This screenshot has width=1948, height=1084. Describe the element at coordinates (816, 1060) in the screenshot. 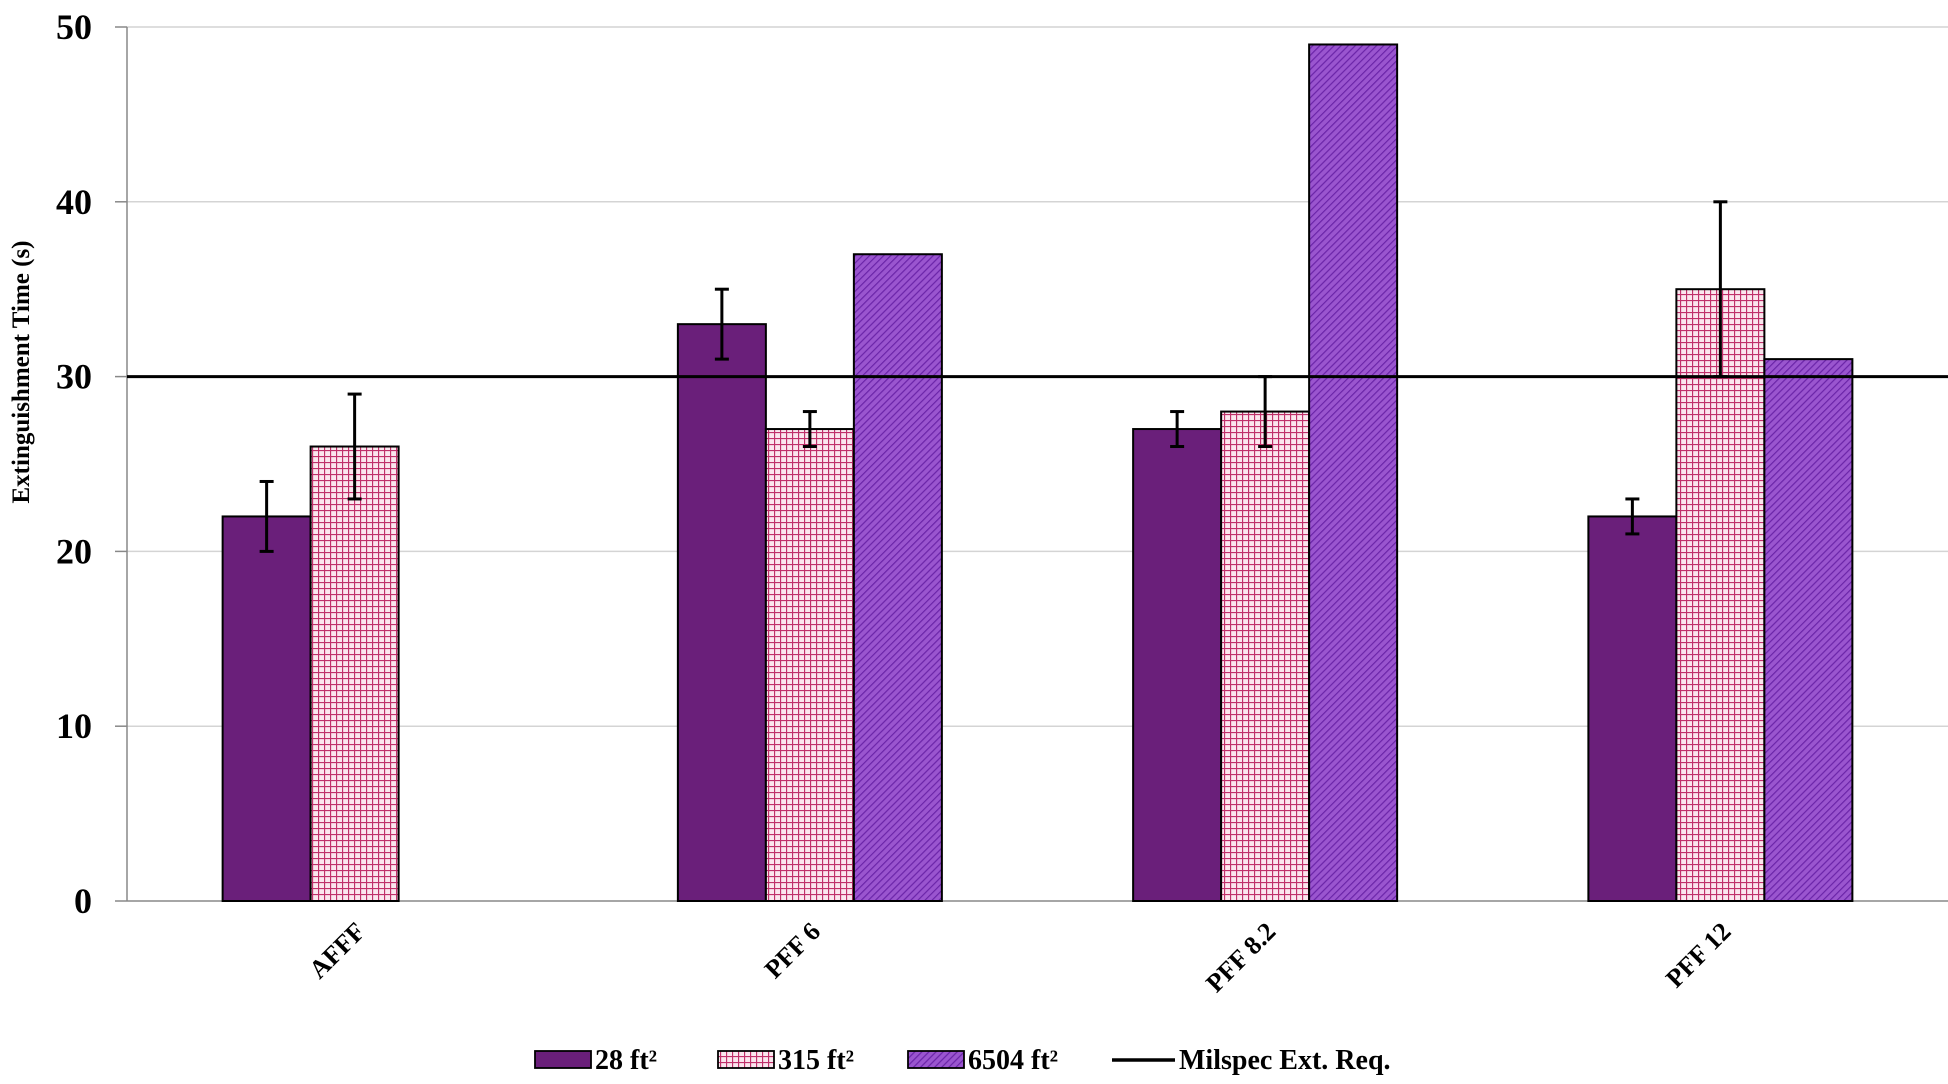

I see `legend-label: 315 ft²` at that location.